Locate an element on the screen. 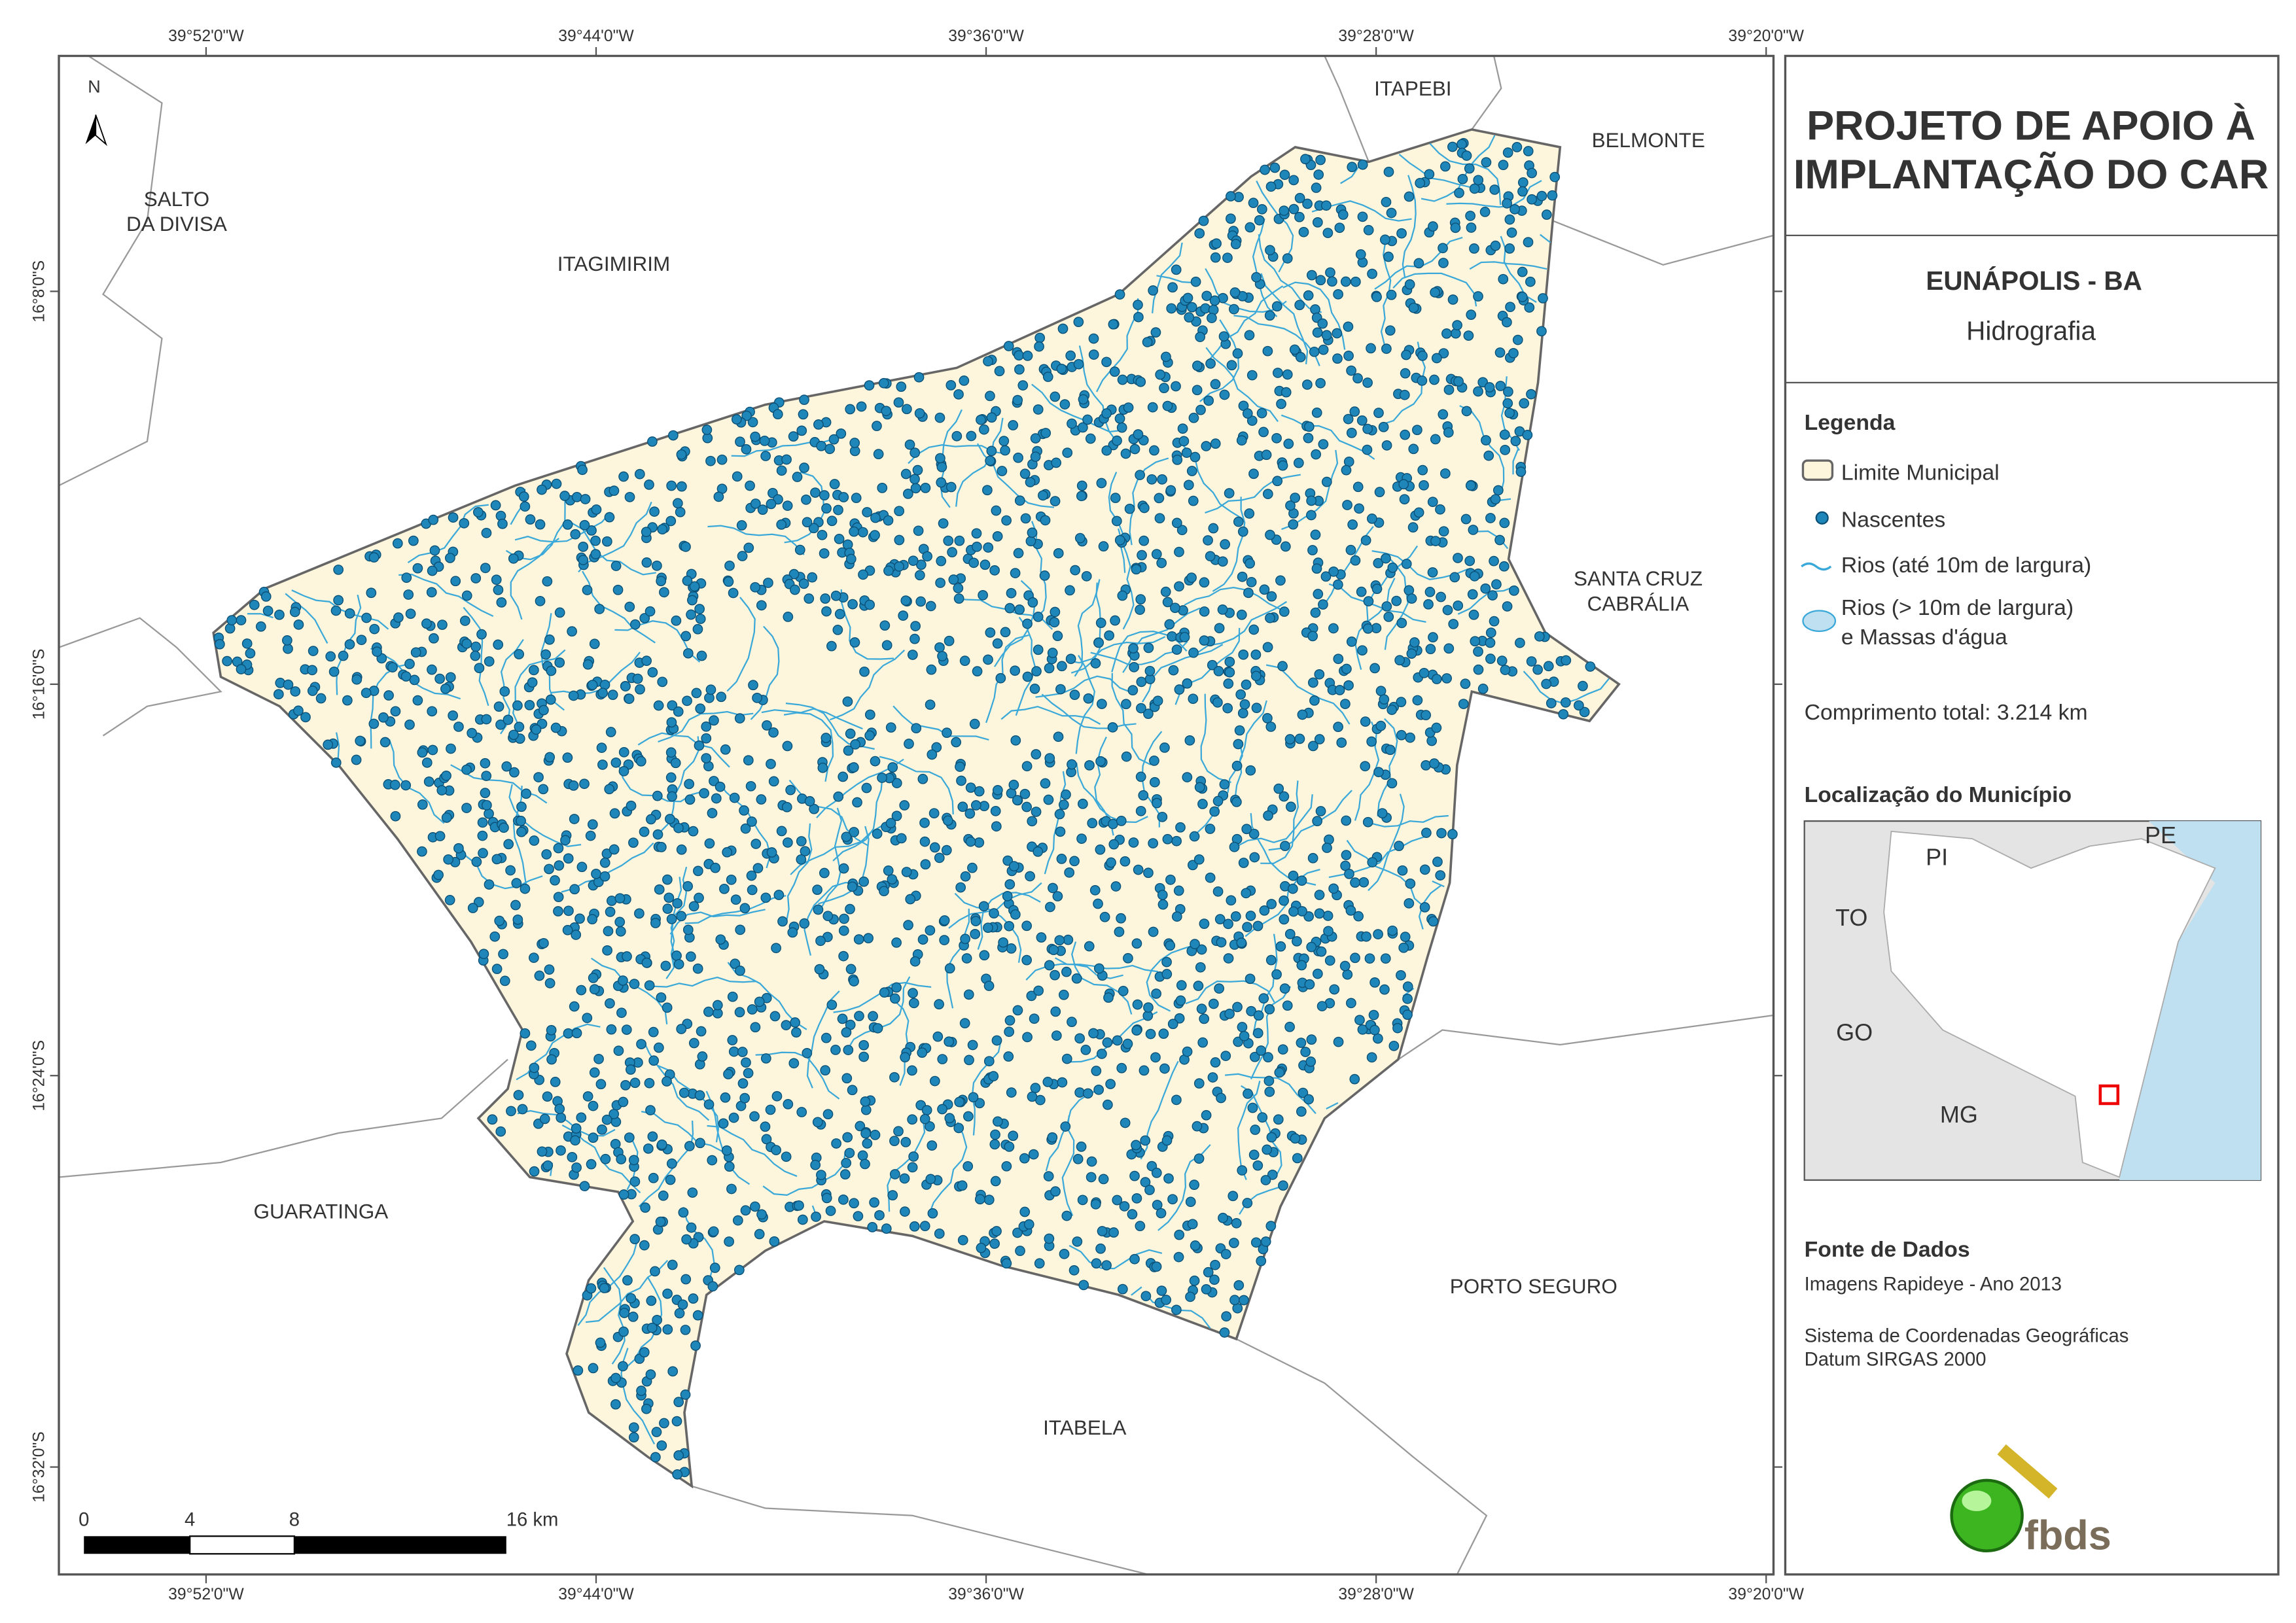 The height and width of the screenshot is (1623, 2296). logo-bar is located at coordinates (2027, 1472).